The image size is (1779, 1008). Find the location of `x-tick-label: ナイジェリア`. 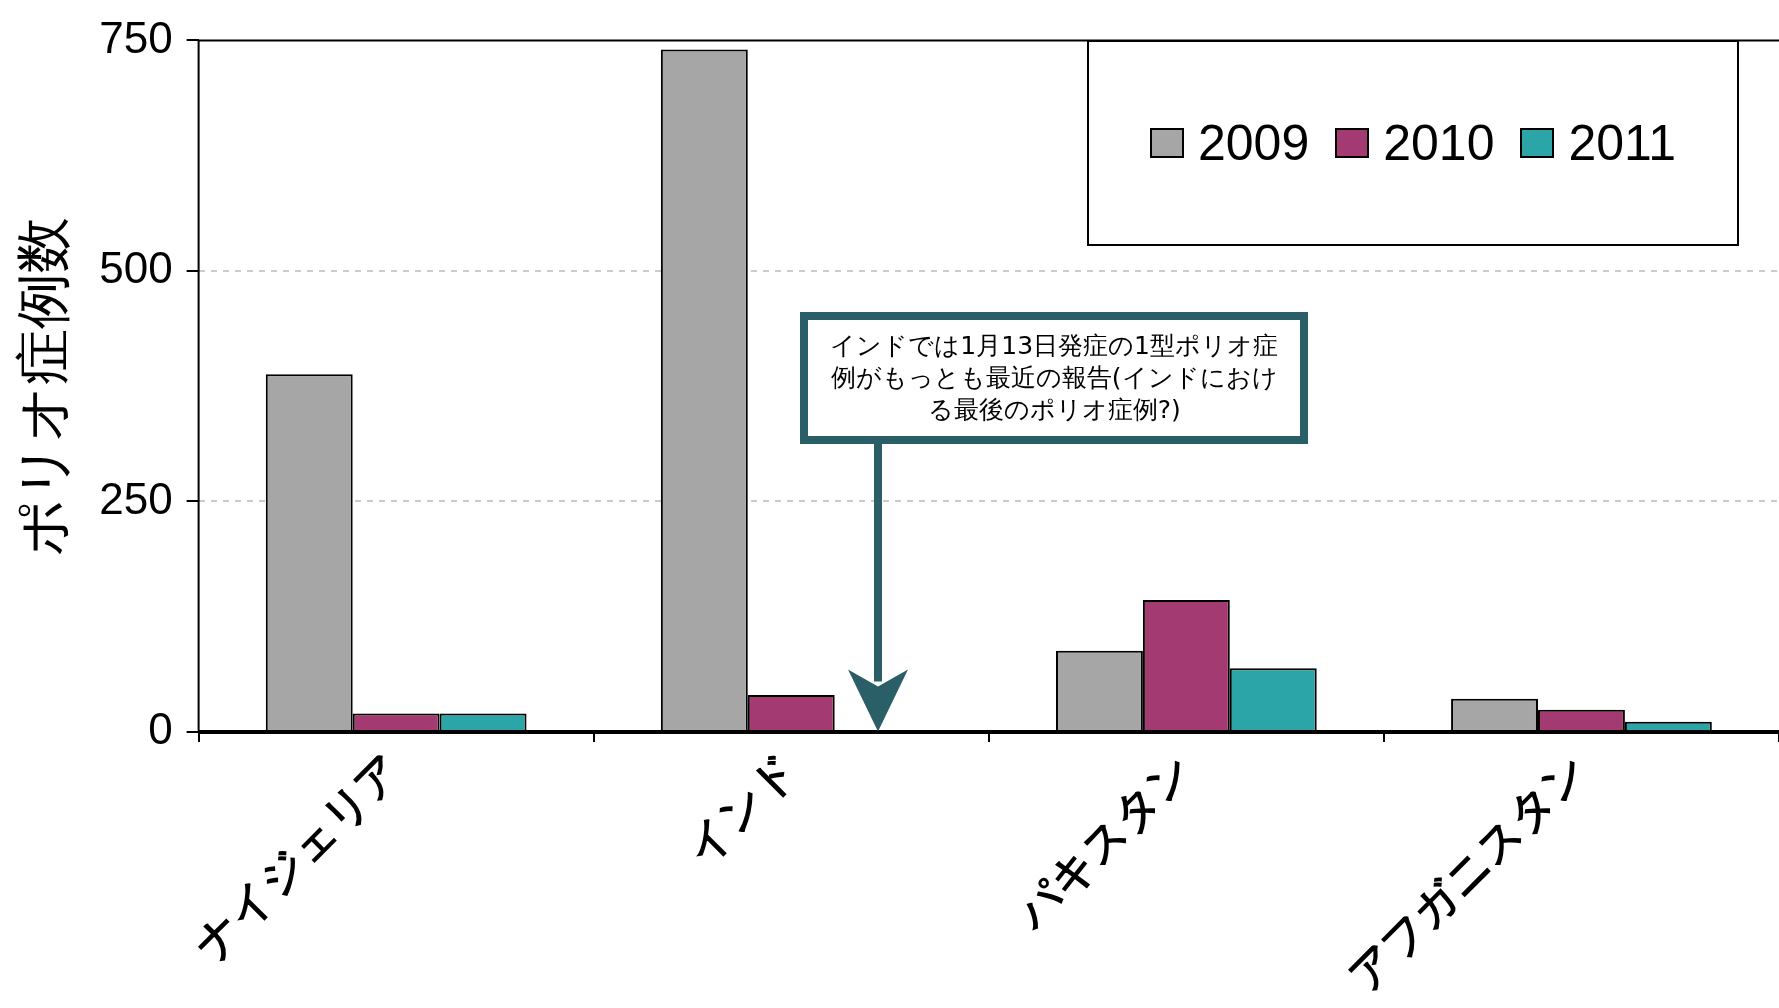

x-tick-label: ナイジェリア is located at coordinates (298, 856).